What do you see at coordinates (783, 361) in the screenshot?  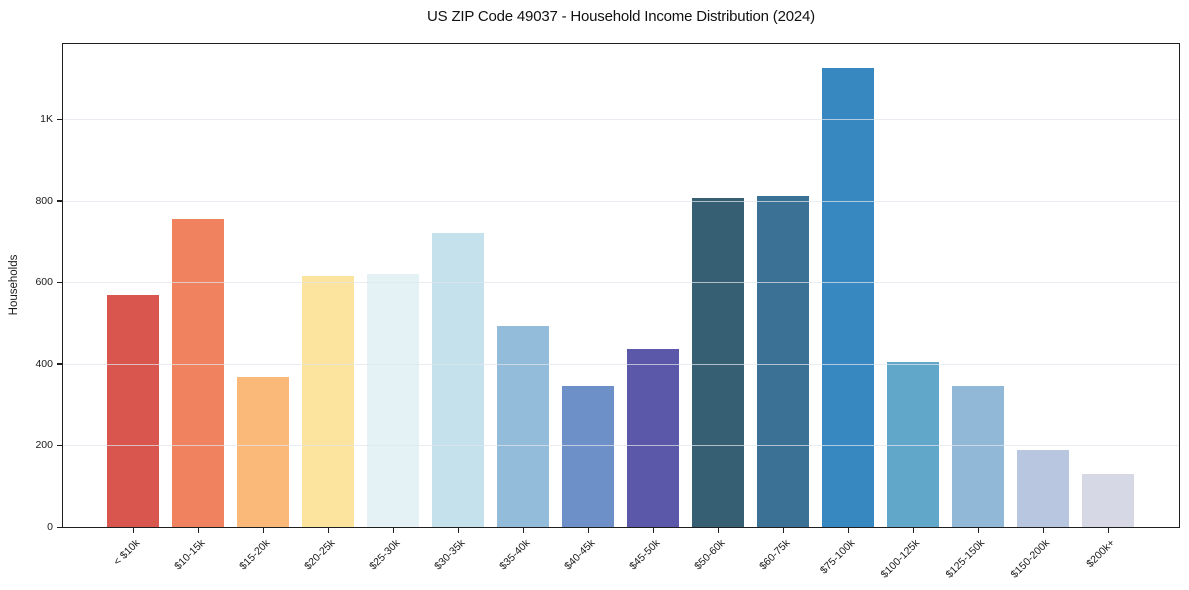 I see `bar-$60-75k` at bounding box center [783, 361].